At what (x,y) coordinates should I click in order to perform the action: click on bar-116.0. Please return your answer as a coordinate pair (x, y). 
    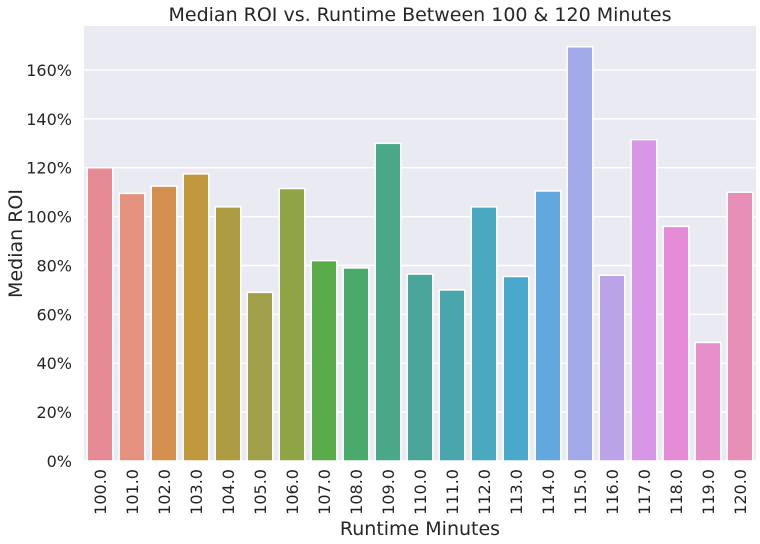
    Looking at the image, I should click on (612, 368).